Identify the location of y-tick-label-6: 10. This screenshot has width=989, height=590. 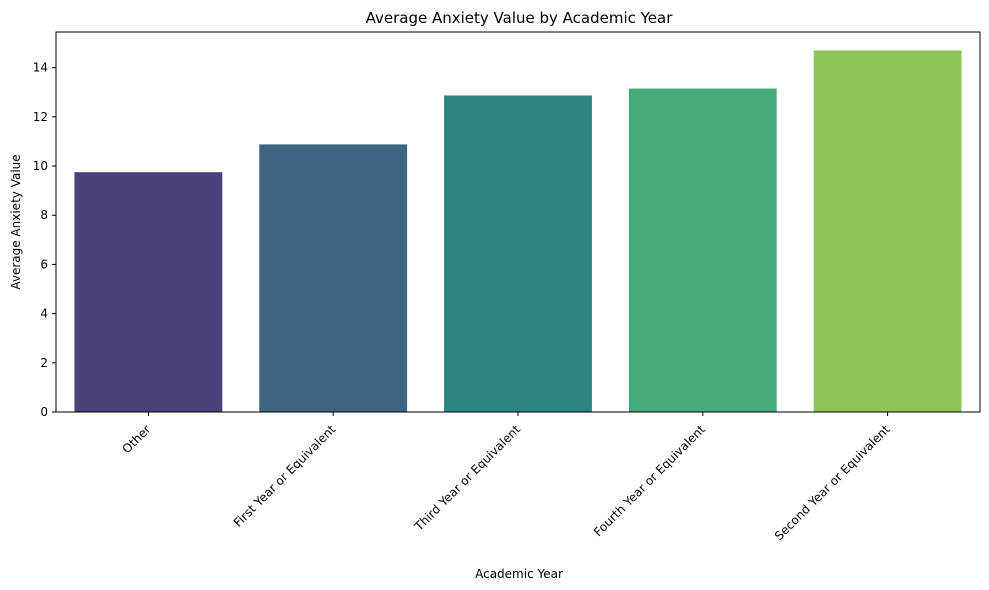
(40, 166).